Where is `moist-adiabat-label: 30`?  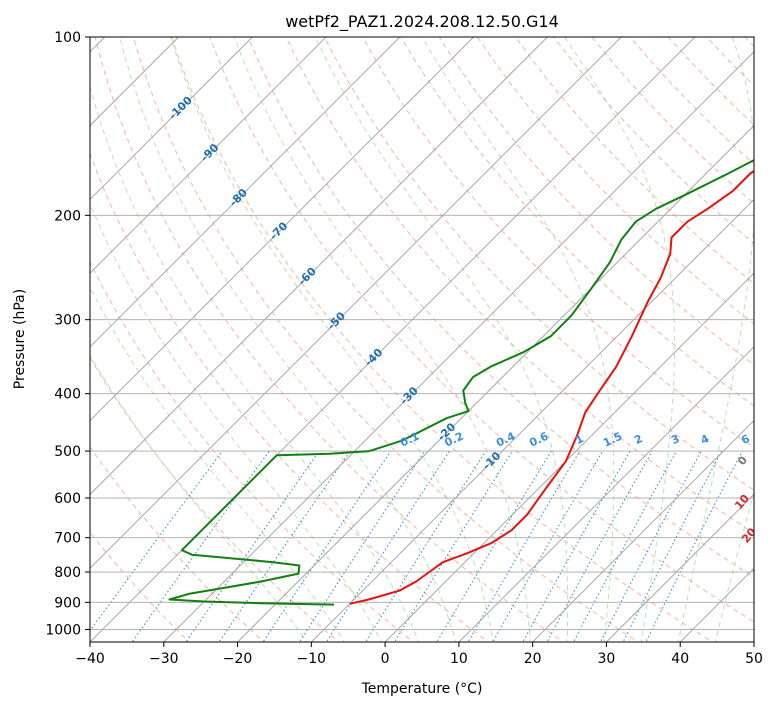
moist-adiabat-label: 30 is located at coordinates (761, 568).